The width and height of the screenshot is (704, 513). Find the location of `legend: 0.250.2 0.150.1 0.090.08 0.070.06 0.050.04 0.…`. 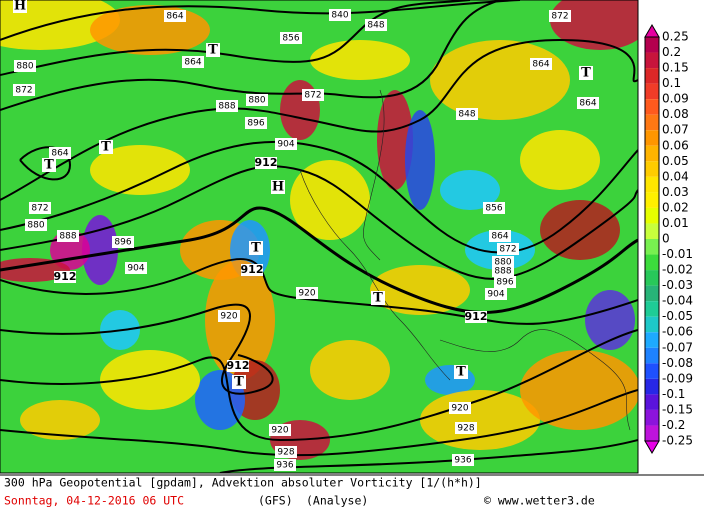

legend: 0.250.2 0.150.1 0.090.08 0.070.06 0.050.04 0.… is located at coordinates (668, 239).